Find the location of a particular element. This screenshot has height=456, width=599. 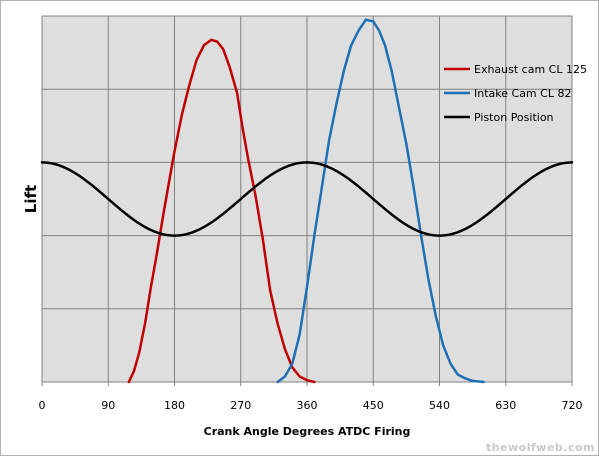

x-tick-label: 540 is located at coordinates (439, 405).